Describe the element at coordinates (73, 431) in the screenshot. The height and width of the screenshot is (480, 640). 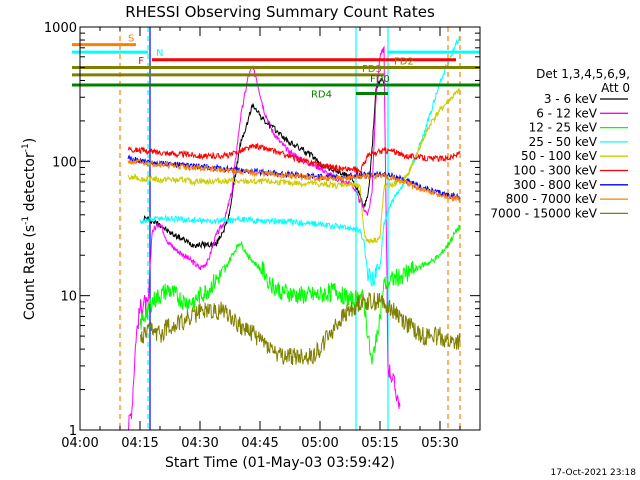
I see `y-tick-label: 1` at that location.